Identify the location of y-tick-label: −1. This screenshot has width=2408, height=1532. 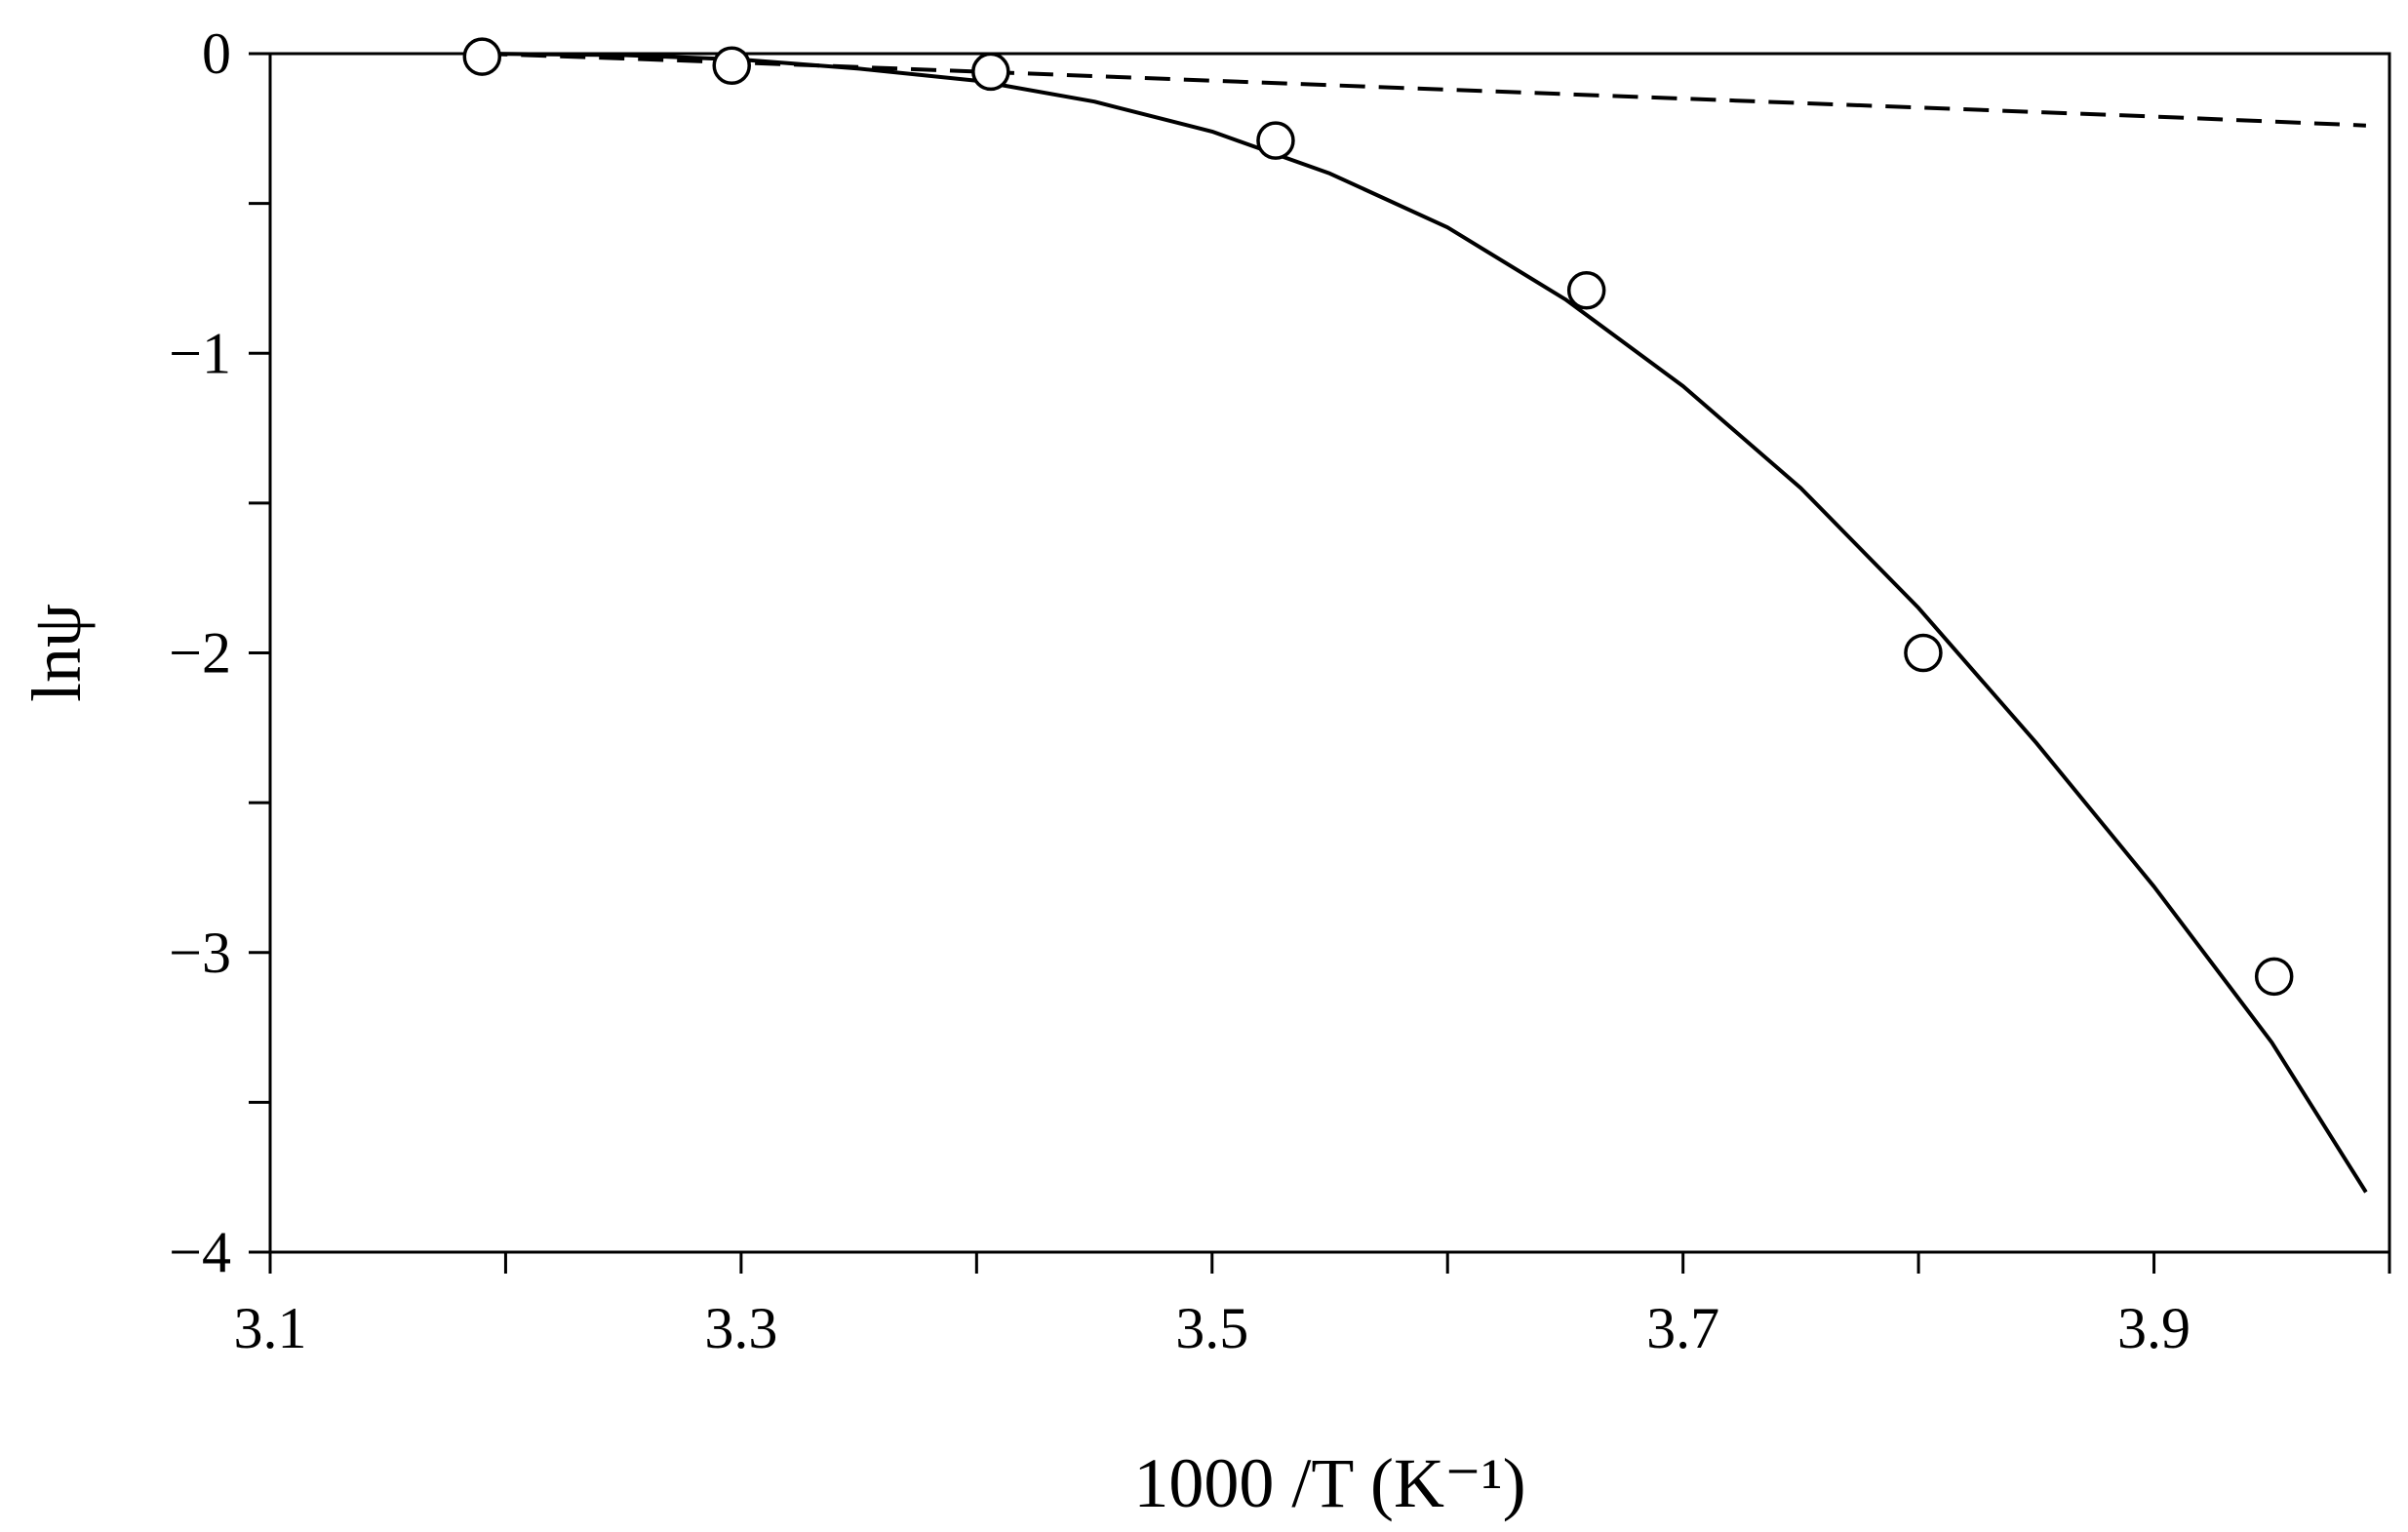
(200, 353).